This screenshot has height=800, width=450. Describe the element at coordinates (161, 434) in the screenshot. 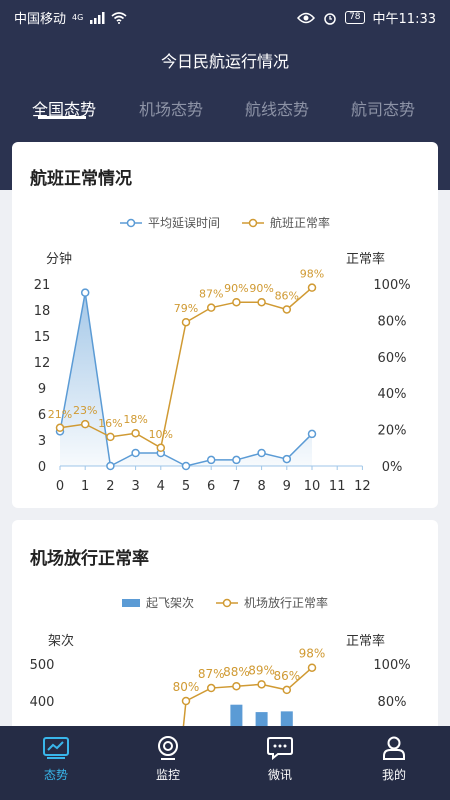

I see `rate-data-label: 10%` at that location.